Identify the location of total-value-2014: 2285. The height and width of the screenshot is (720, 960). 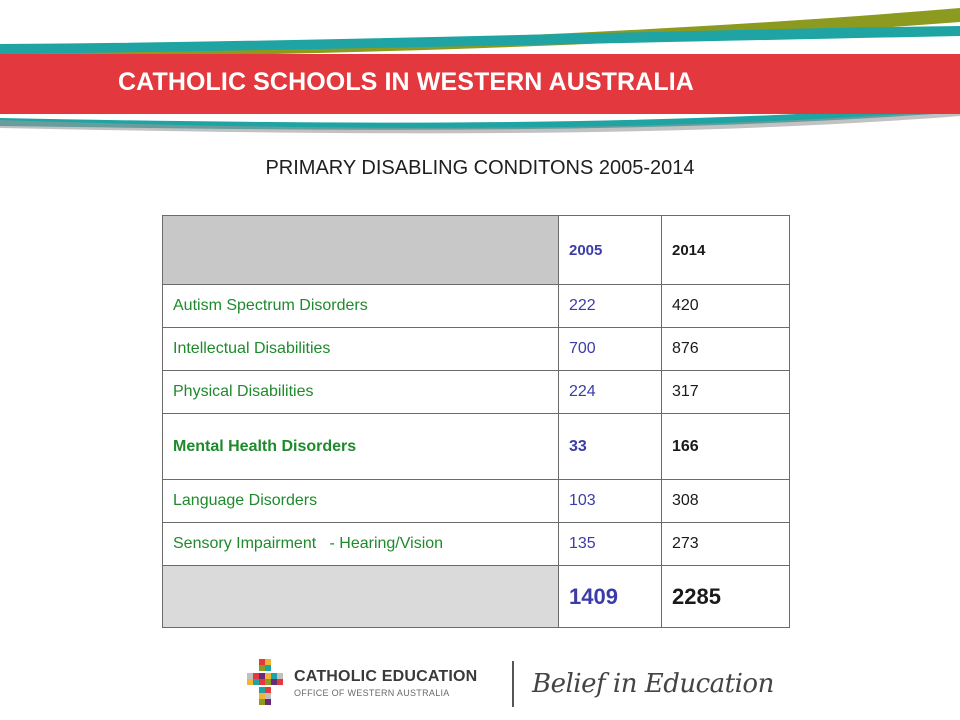
(725, 596).